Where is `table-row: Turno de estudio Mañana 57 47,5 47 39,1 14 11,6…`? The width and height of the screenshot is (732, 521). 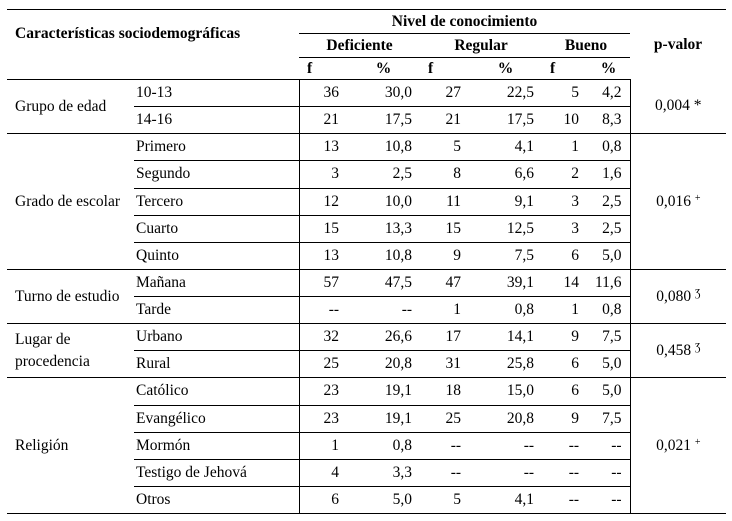 table-row: Turno de estudio Mañana 57 47,5 47 39,1 14 11,6… is located at coordinates (367, 297).